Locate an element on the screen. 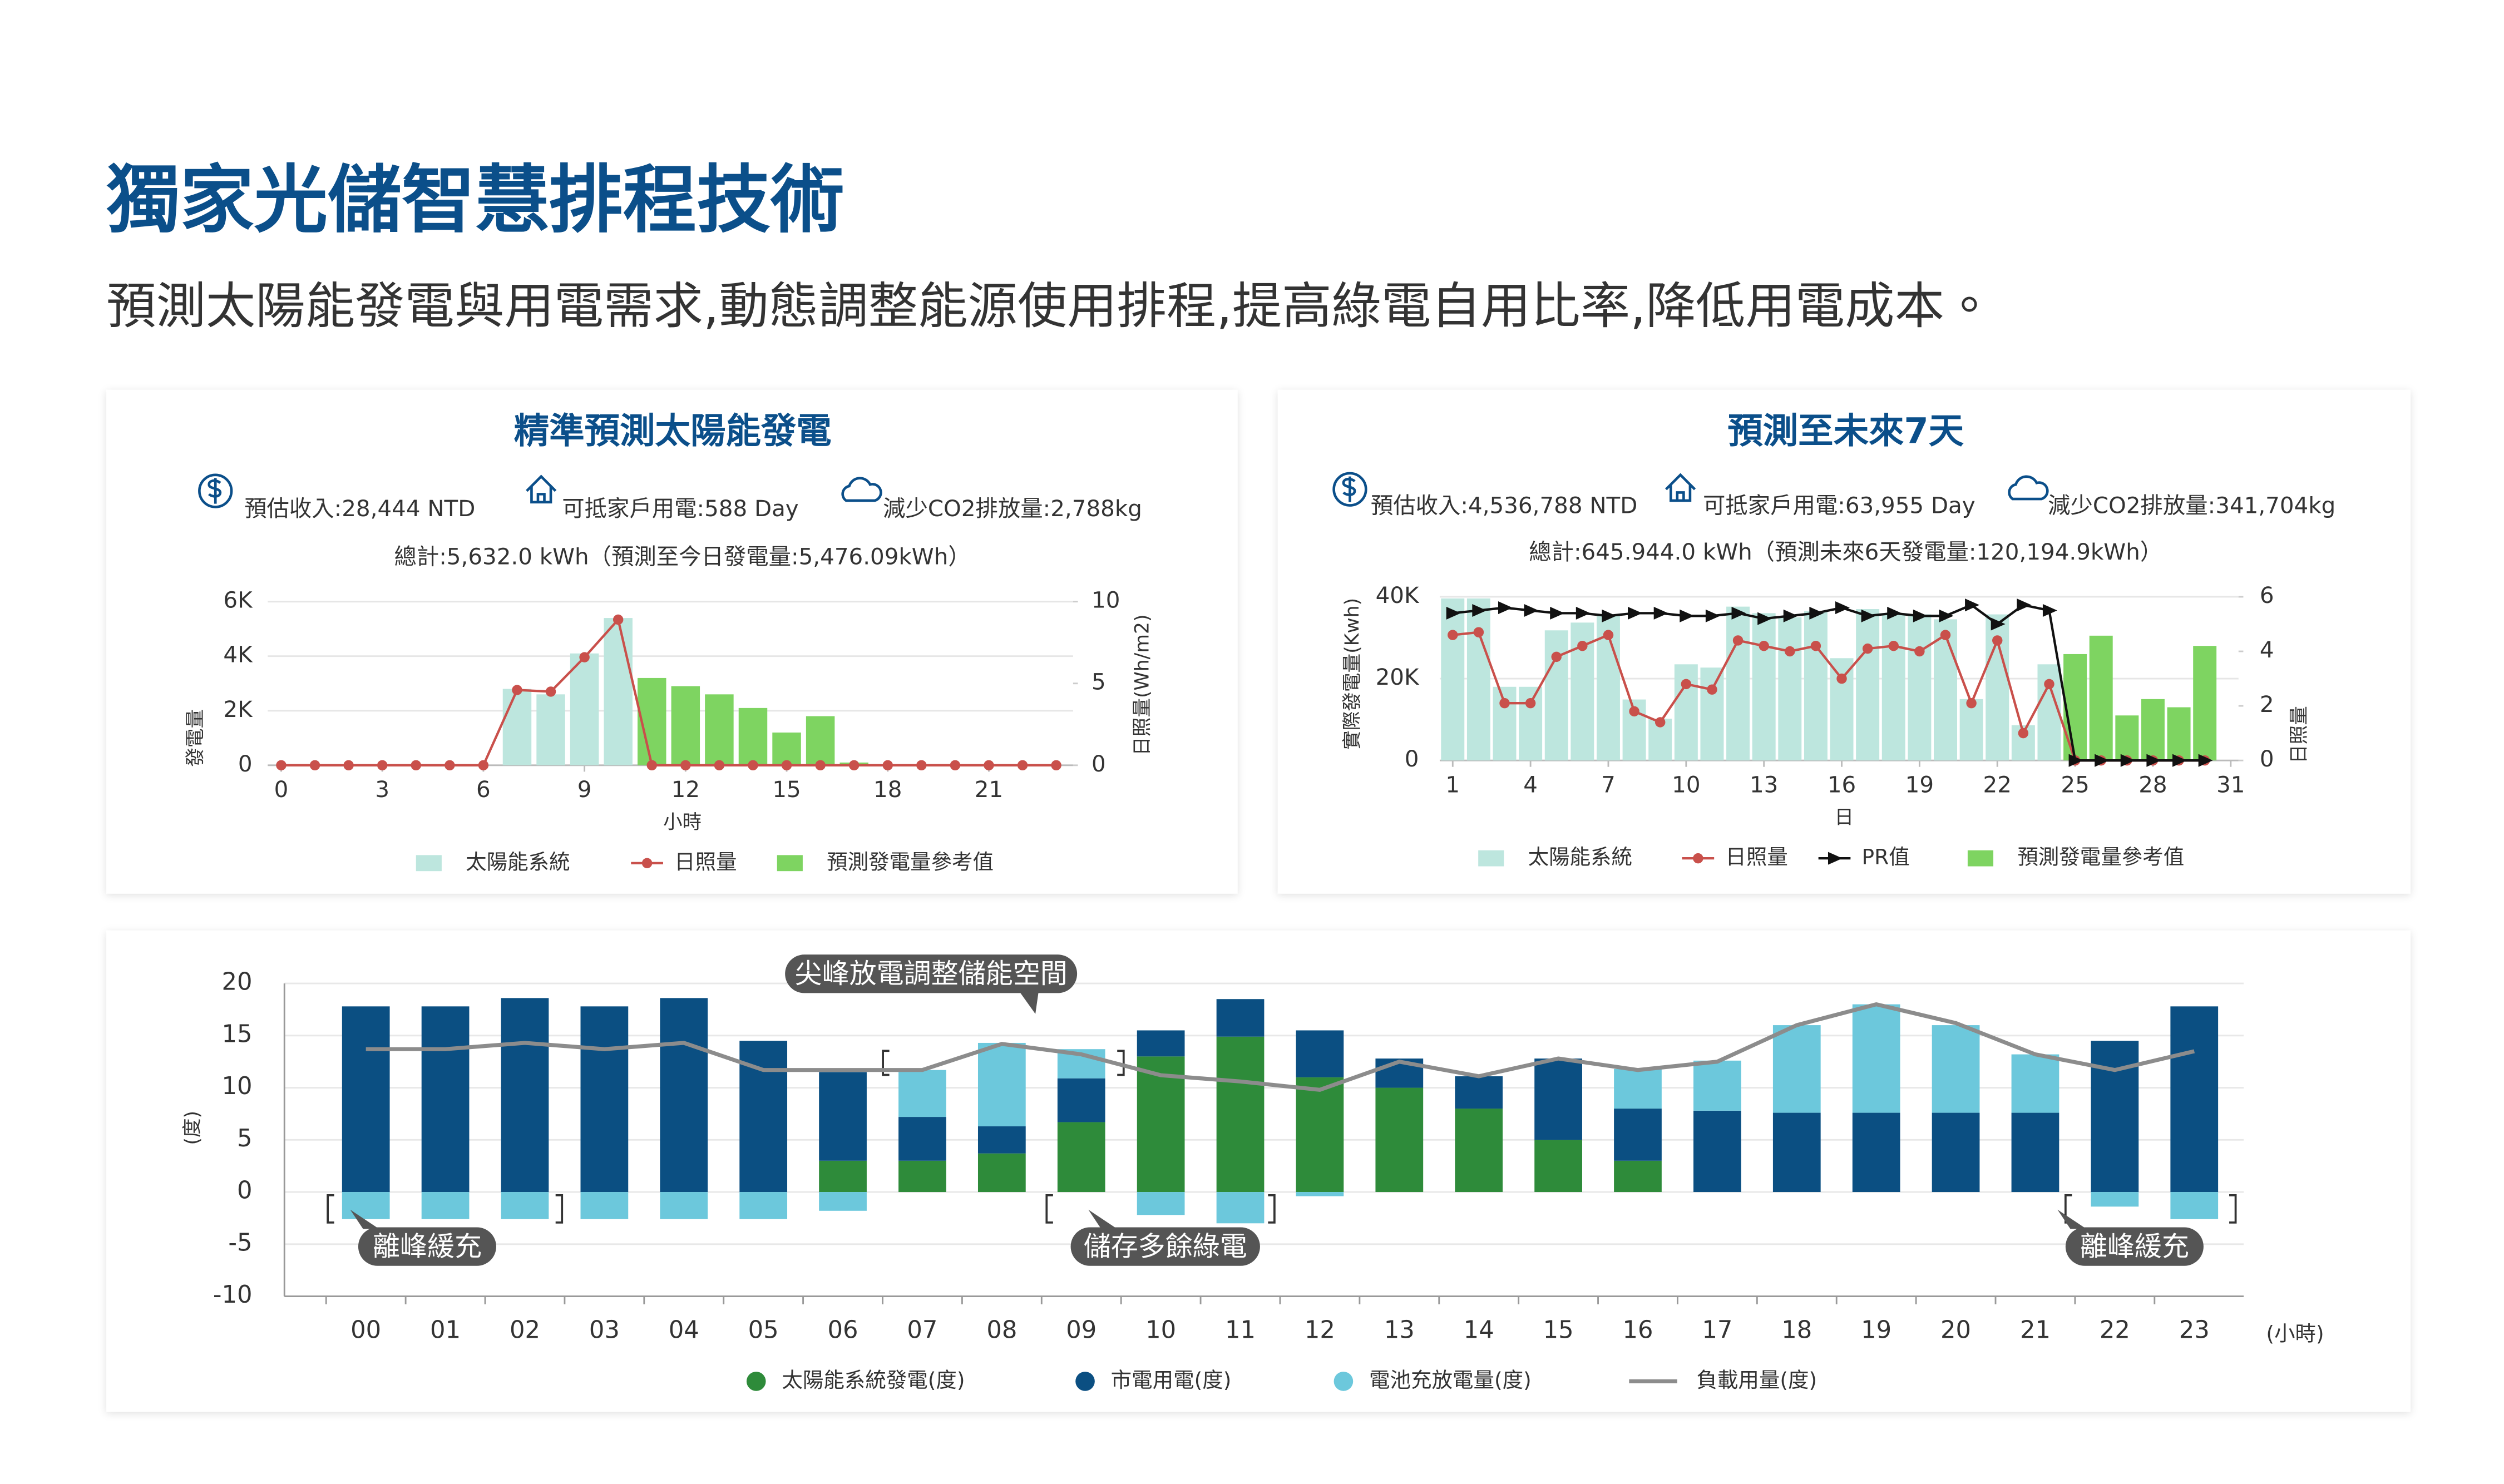  y2-axis-label: 日照量(Wh/m2) is located at coordinates (1142, 684).